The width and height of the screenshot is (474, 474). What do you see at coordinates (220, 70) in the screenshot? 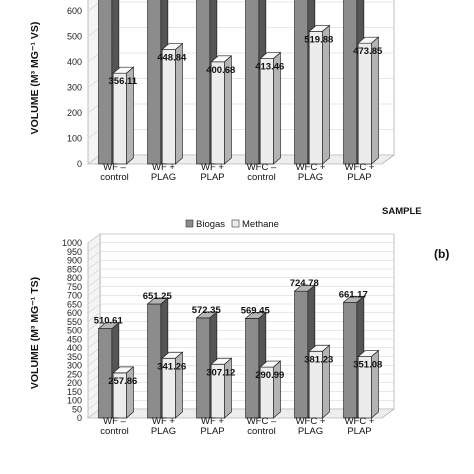
I see `data-label: 400.68` at bounding box center [220, 70].